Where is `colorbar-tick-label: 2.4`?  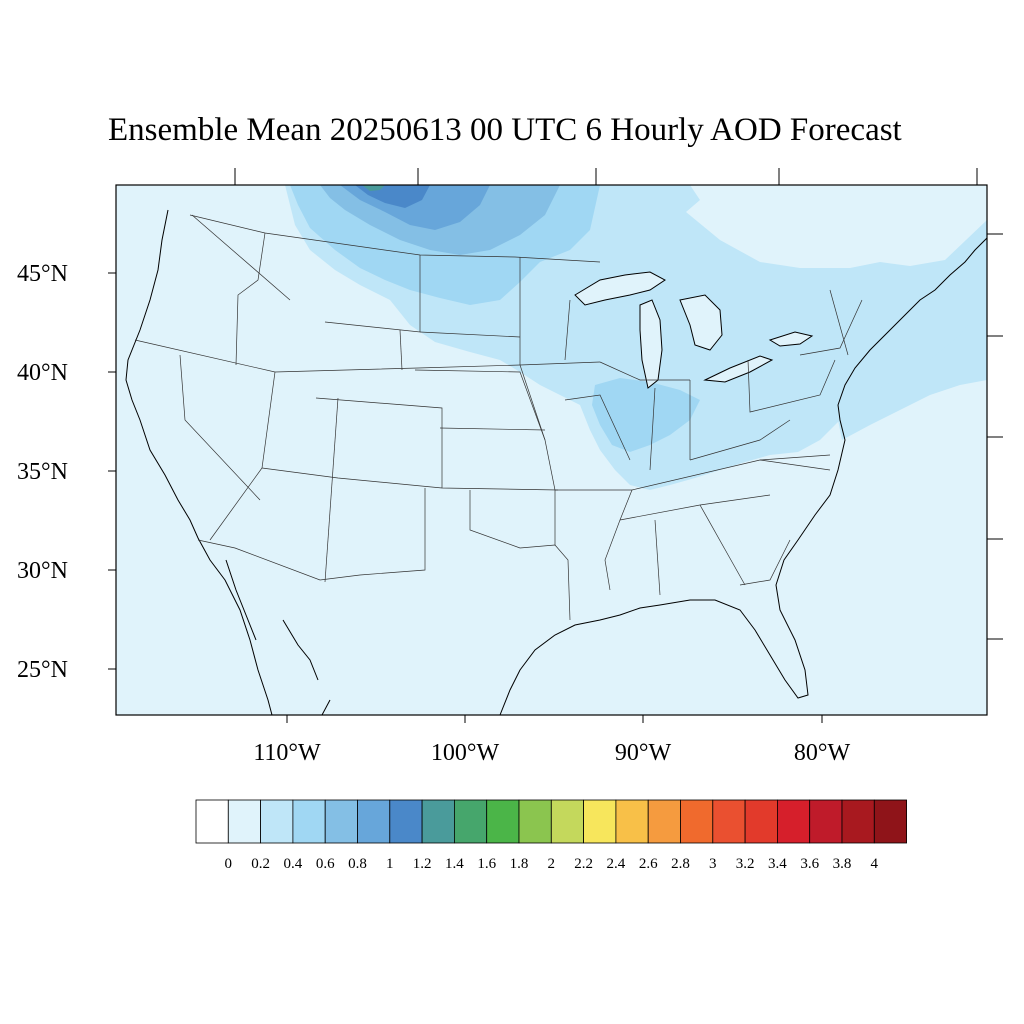
colorbar-tick-label: 2.4 is located at coordinates (616, 864).